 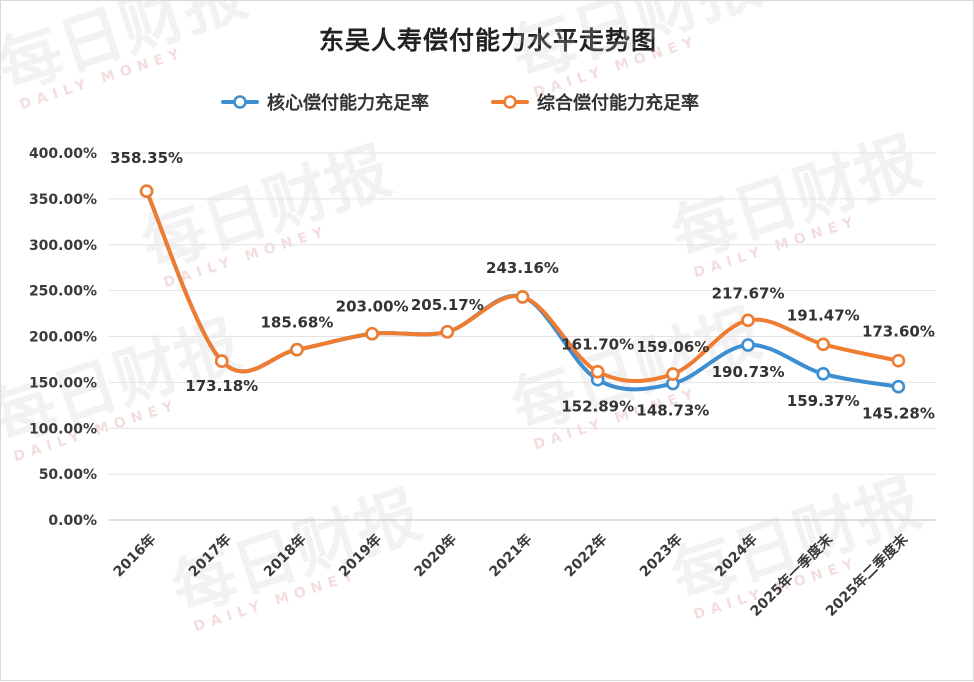 I want to click on data-label-comprehensive: 185.68%, so click(x=296, y=323).